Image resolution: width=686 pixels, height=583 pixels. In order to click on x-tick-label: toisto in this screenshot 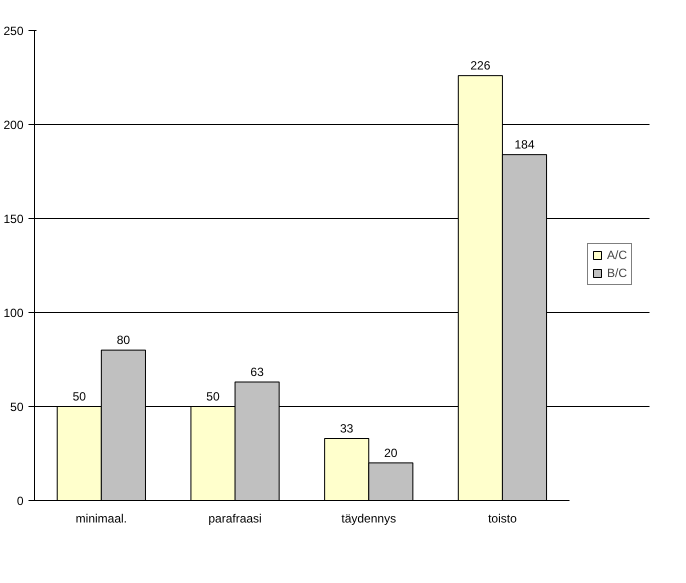, I will do `click(503, 519)`.